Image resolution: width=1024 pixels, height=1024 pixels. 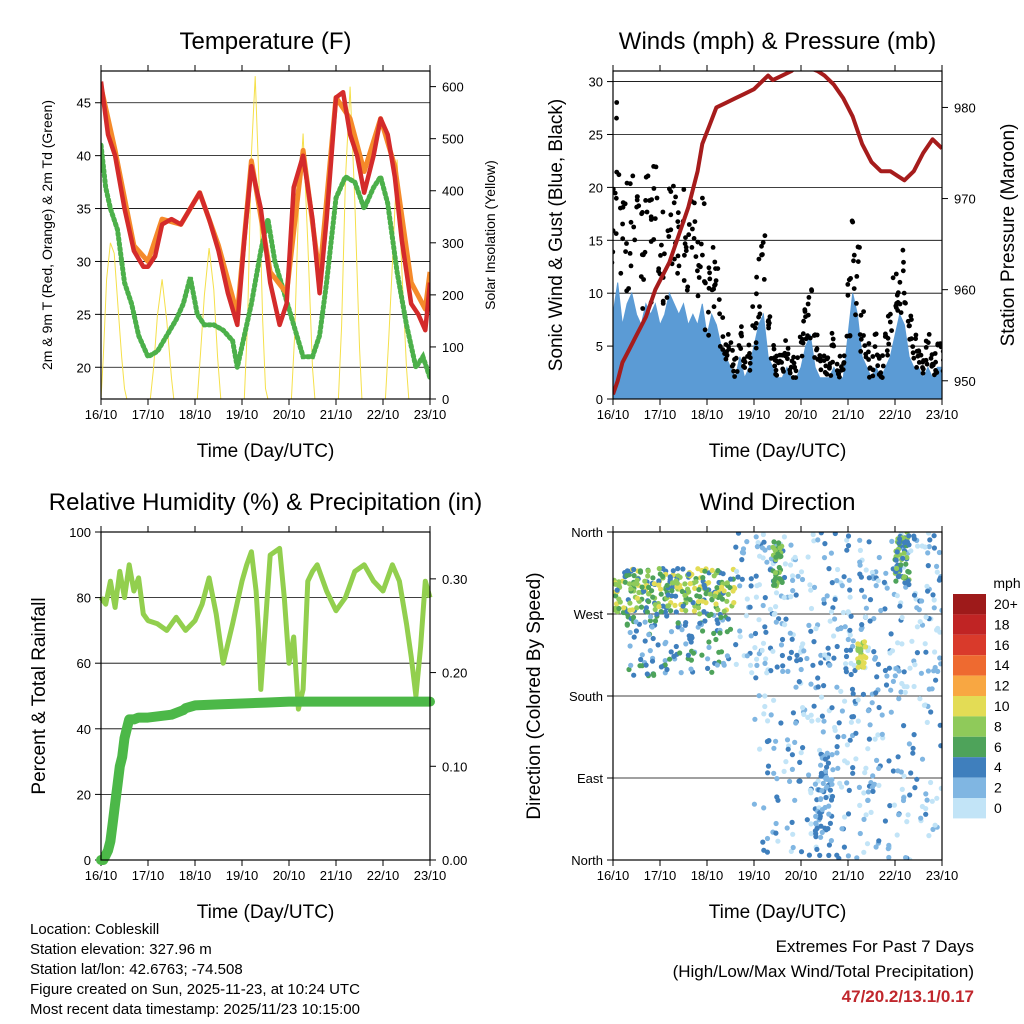 What do you see at coordinates (596, 187) in the screenshot?
I see `y-tick-label-1: 20` at bounding box center [596, 187].